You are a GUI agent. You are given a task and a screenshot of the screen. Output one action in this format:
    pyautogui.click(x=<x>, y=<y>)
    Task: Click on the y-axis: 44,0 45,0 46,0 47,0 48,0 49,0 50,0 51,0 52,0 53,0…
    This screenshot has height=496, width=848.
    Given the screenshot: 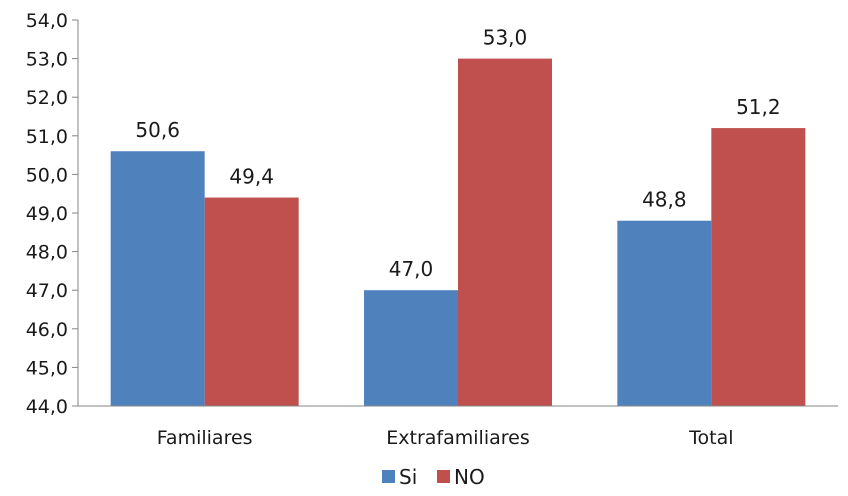 What is the action you would take?
    pyautogui.click(x=52, y=214)
    